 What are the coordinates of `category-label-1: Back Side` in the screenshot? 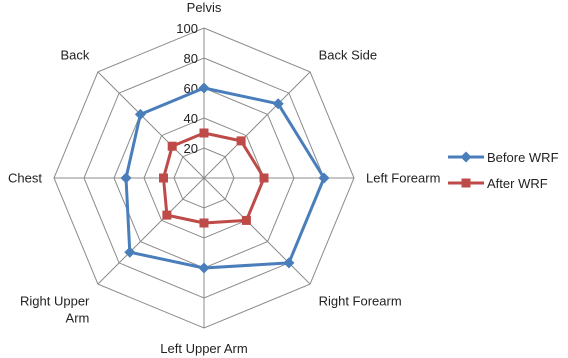 It's located at (348, 54).